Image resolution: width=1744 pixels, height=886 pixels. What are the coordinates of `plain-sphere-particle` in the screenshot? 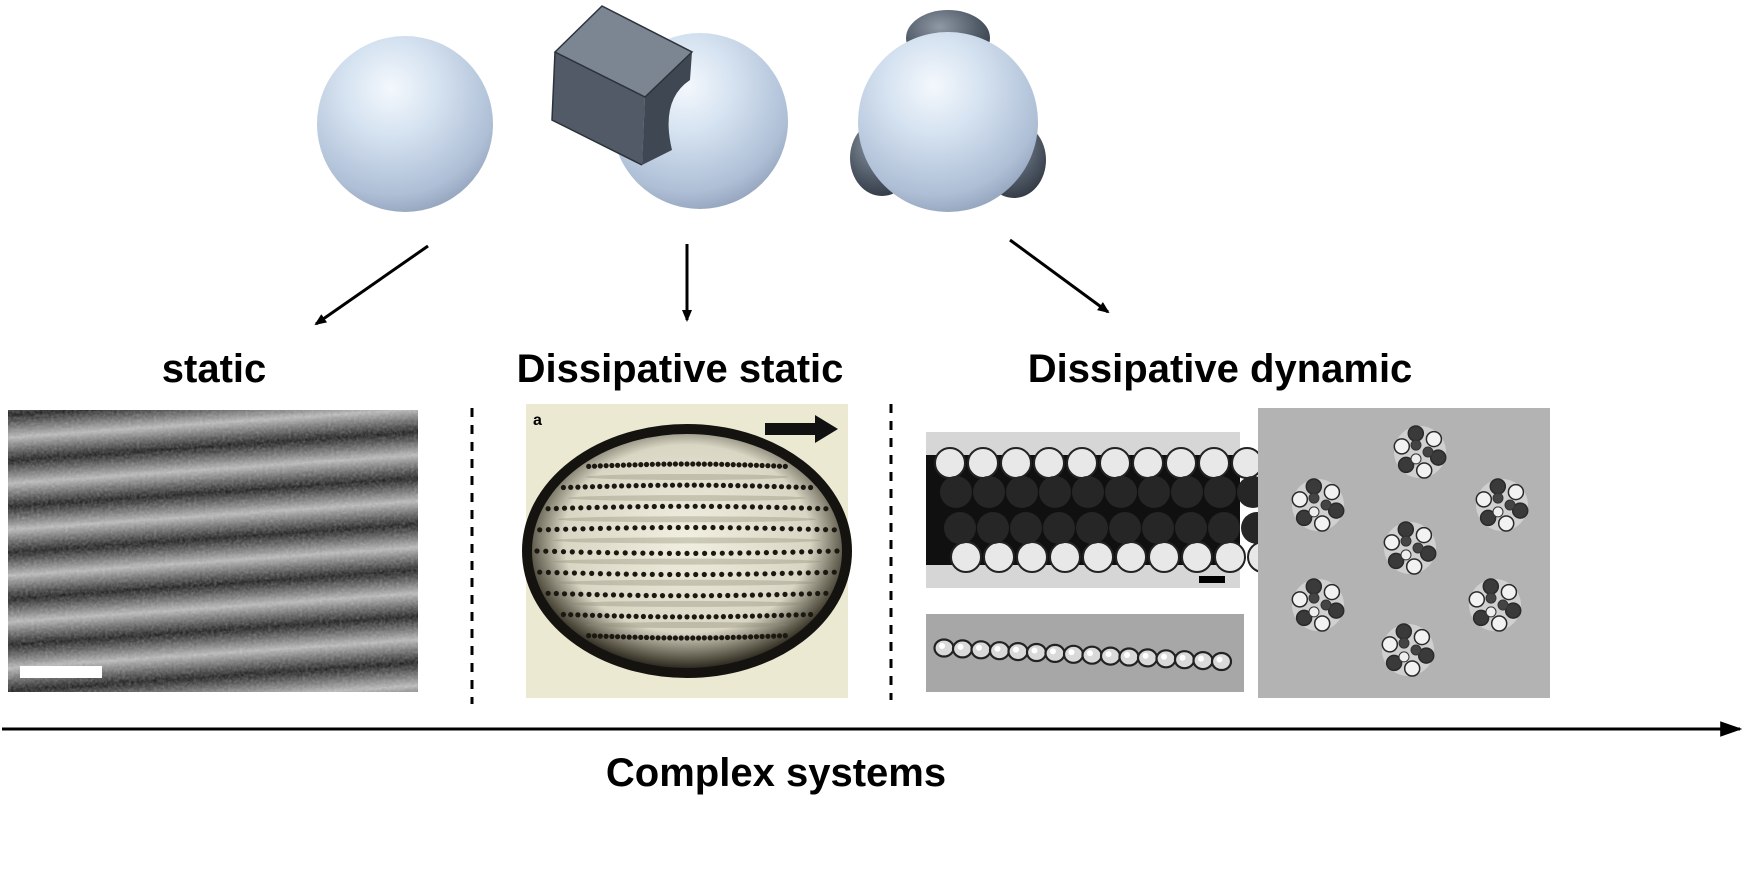 It's located at (405, 124).